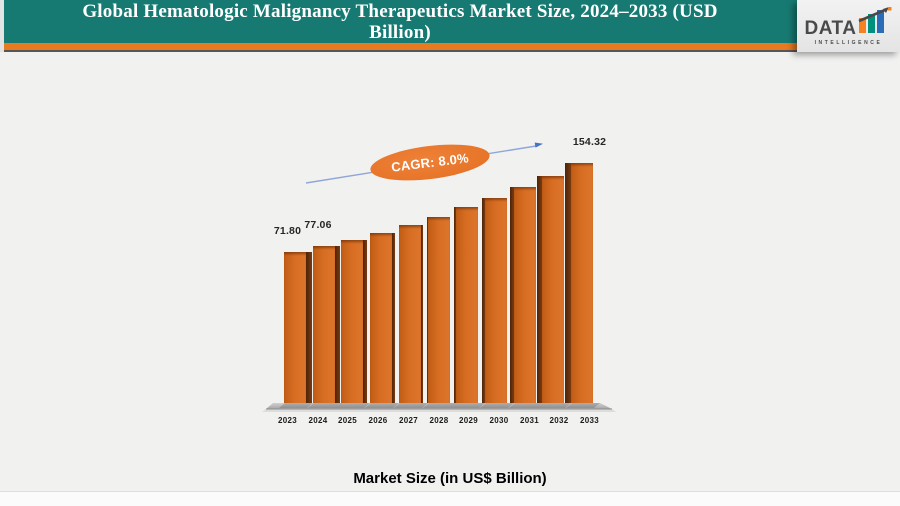 Image resolution: width=900 pixels, height=506 pixels. What do you see at coordinates (287, 231) in the screenshot?
I see `bar-value-label-2023: 71.80` at bounding box center [287, 231].